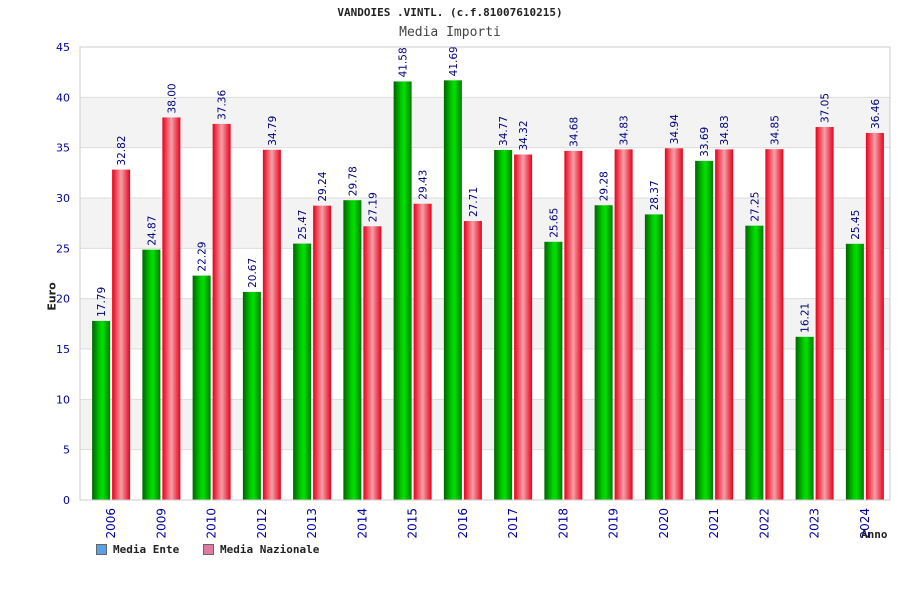 This screenshot has height=600, width=900. What do you see at coordinates (605, 186) in the screenshot?
I see `value-label-ente: 29.28` at bounding box center [605, 186].